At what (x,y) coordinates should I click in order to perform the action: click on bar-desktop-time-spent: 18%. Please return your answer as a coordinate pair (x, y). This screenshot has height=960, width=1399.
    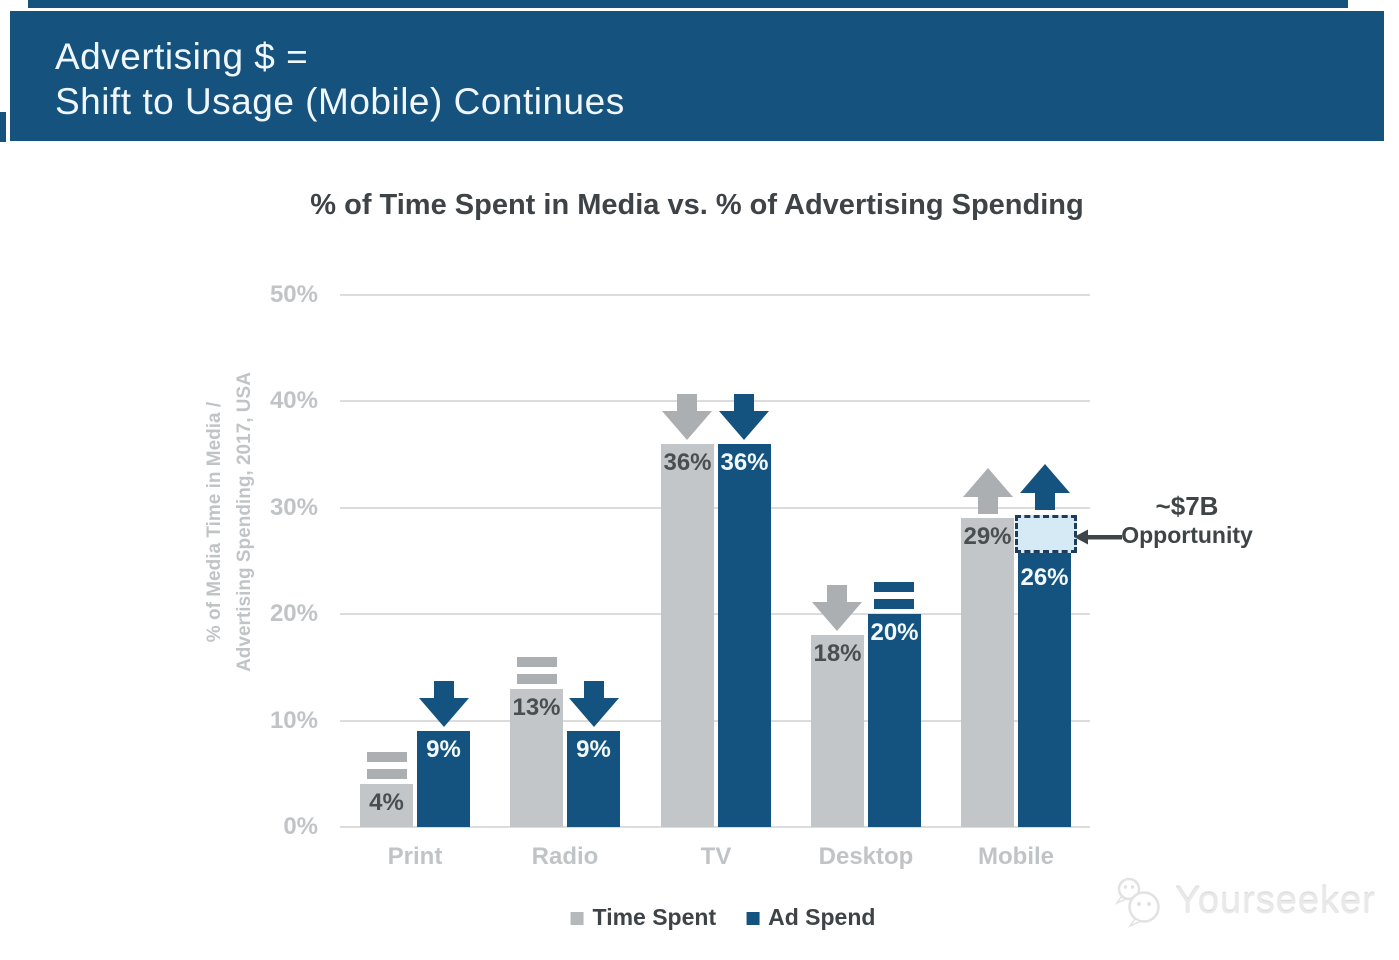
    Looking at the image, I should click on (837, 731).